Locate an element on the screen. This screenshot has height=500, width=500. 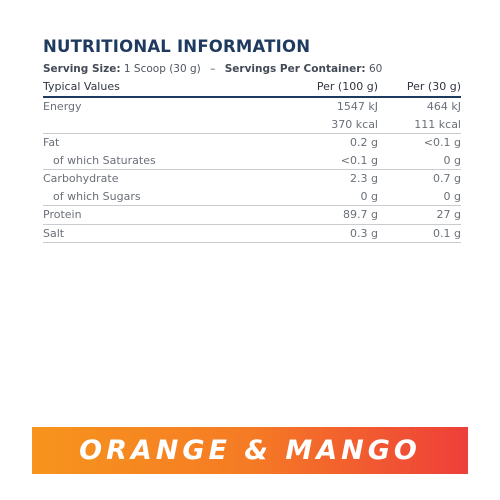
row-value-per-100g: 0.2 g is located at coordinates (325, 142).